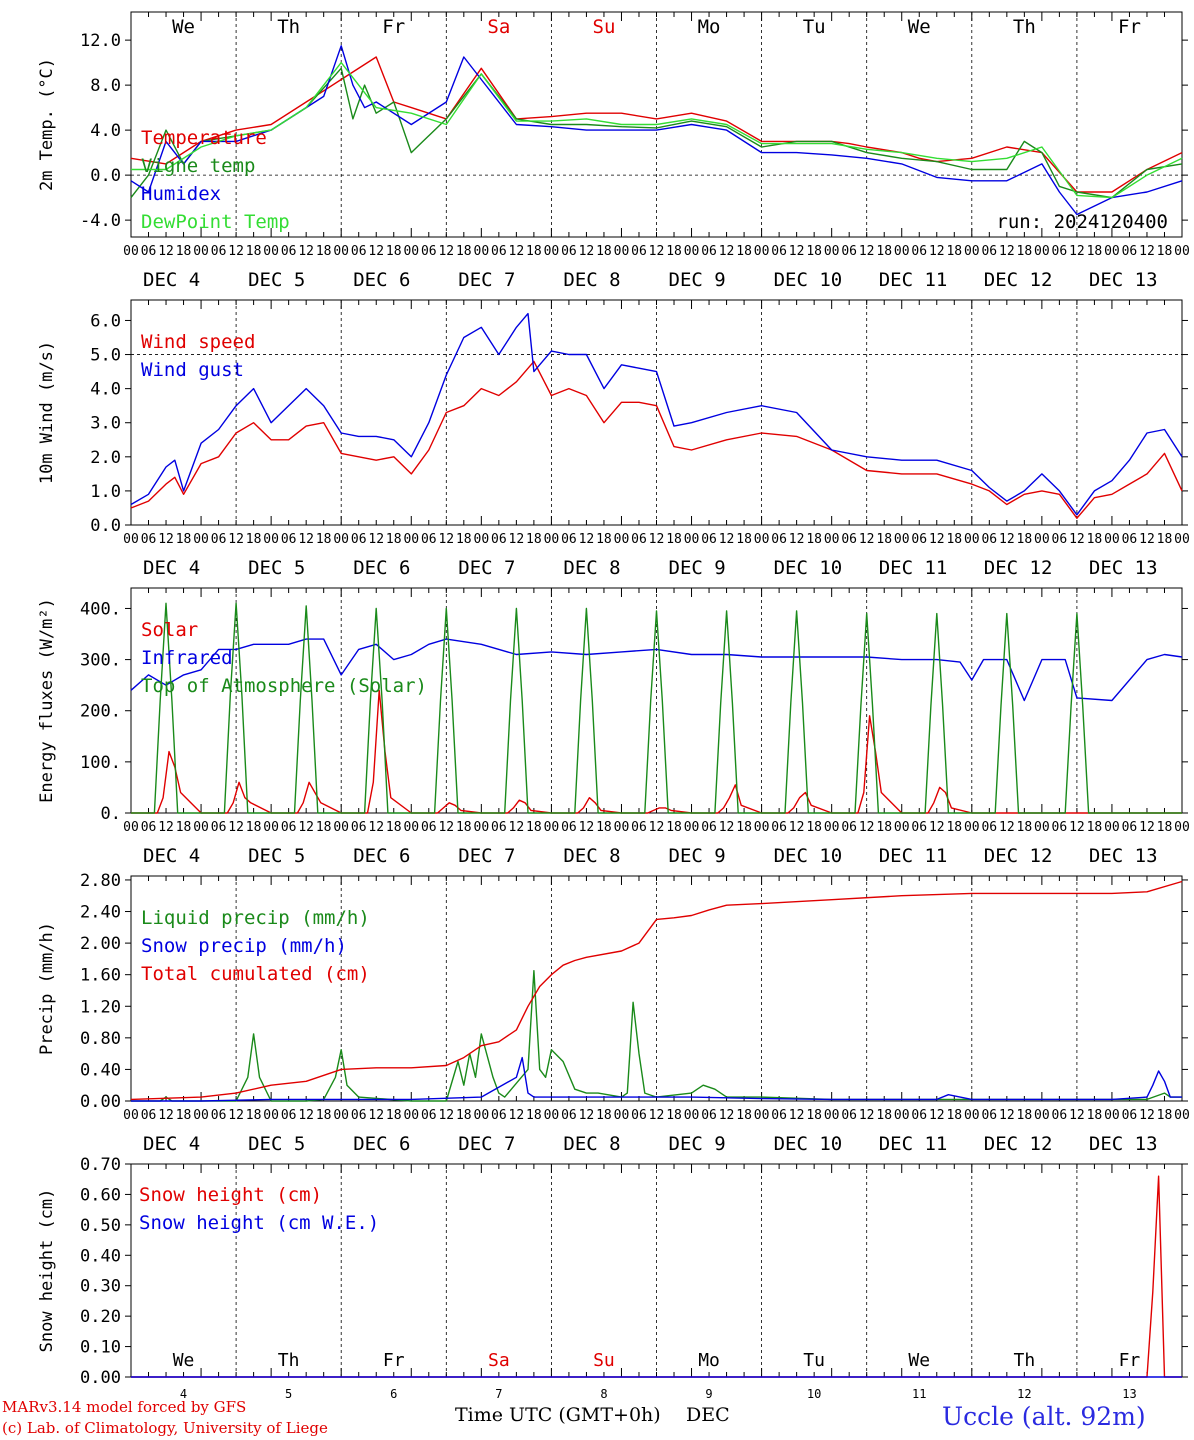 This screenshot has height=1440, width=1194. What do you see at coordinates (169, 630) in the screenshot?
I see `legend-entry: Solar` at bounding box center [169, 630].